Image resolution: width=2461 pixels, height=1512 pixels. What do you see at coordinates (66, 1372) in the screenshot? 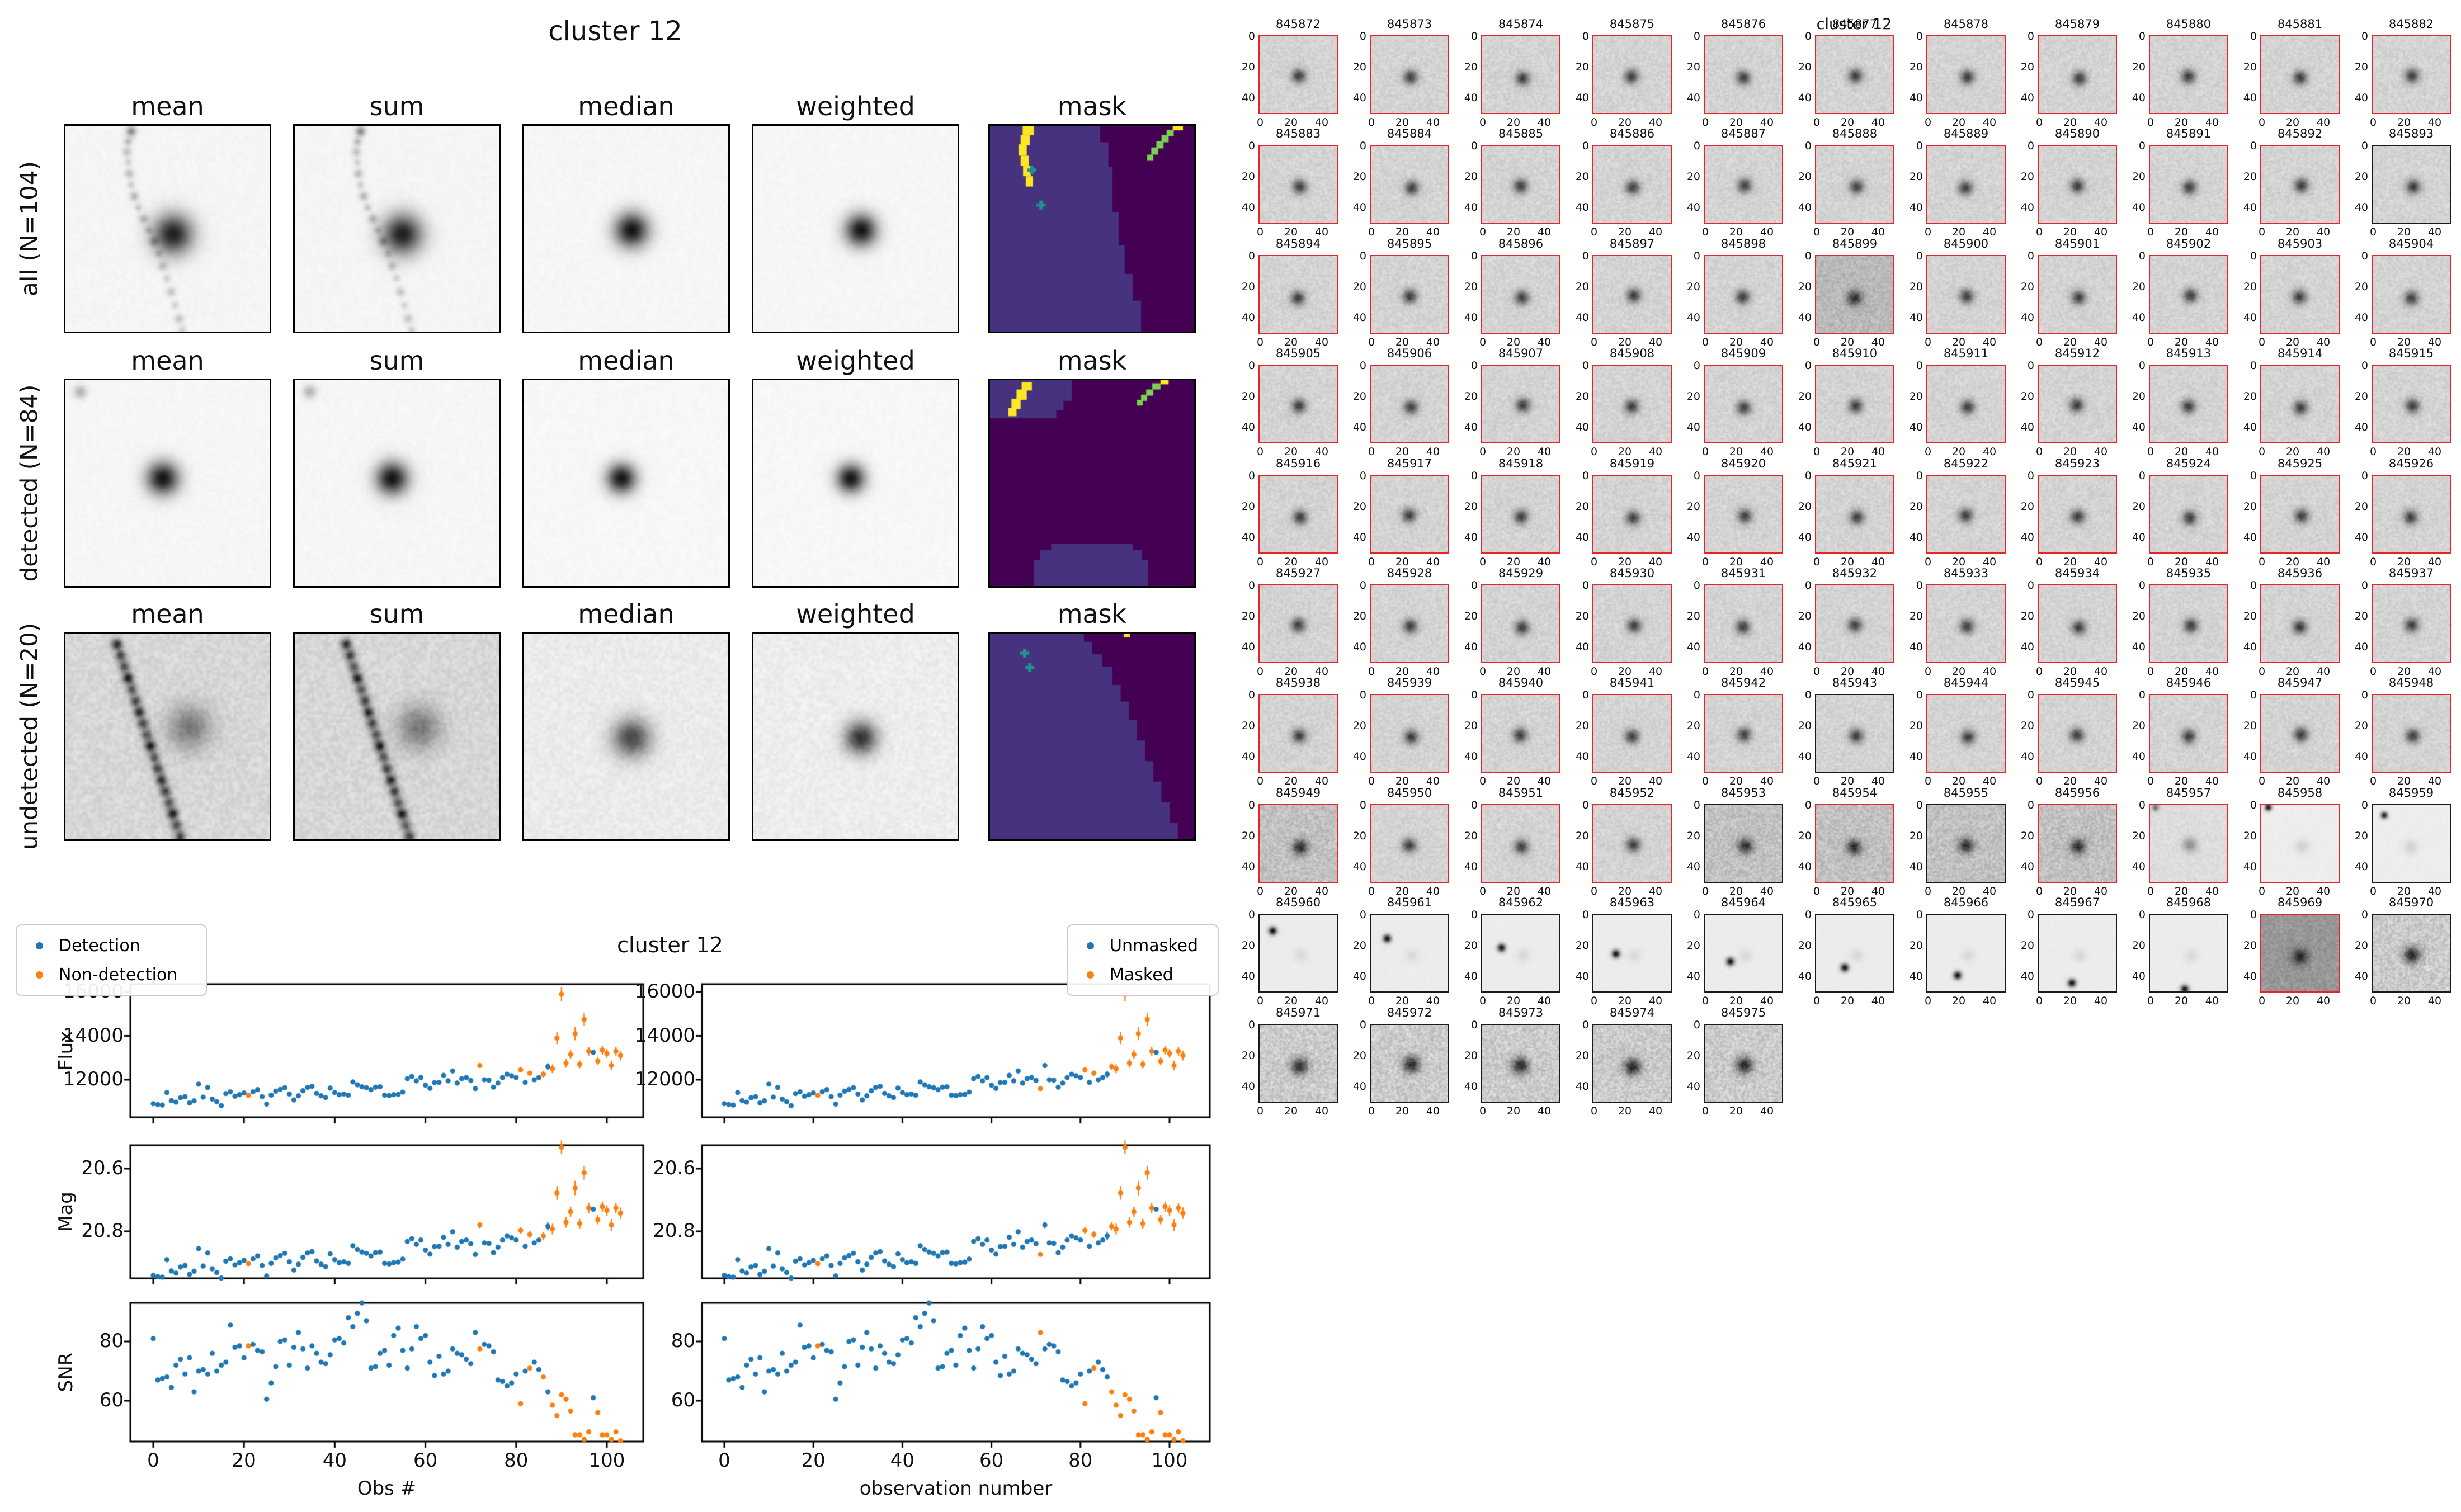
I see `y-axis-label: SNR` at bounding box center [66, 1372].